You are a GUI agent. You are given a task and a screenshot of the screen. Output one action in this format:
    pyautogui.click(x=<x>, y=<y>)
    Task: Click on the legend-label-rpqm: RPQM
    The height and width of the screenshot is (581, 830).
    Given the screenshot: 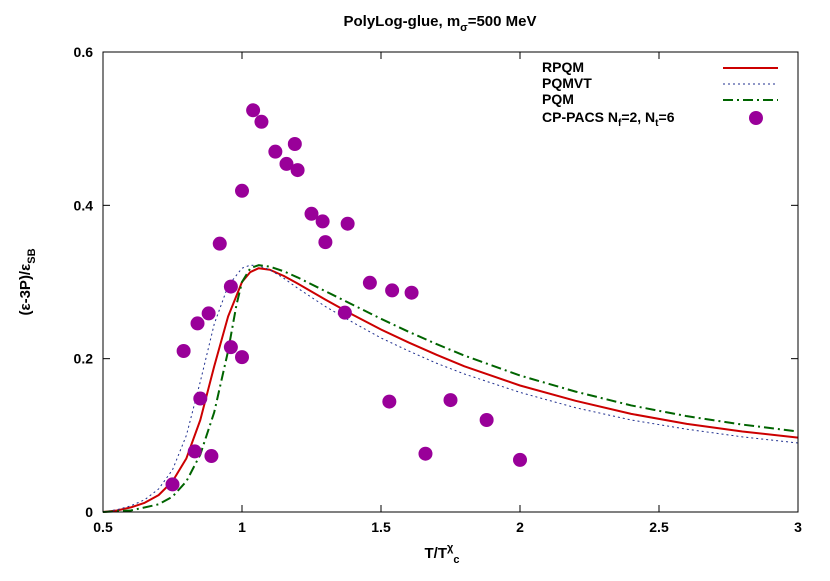 What is the action you would take?
    pyautogui.click(x=563, y=67)
    